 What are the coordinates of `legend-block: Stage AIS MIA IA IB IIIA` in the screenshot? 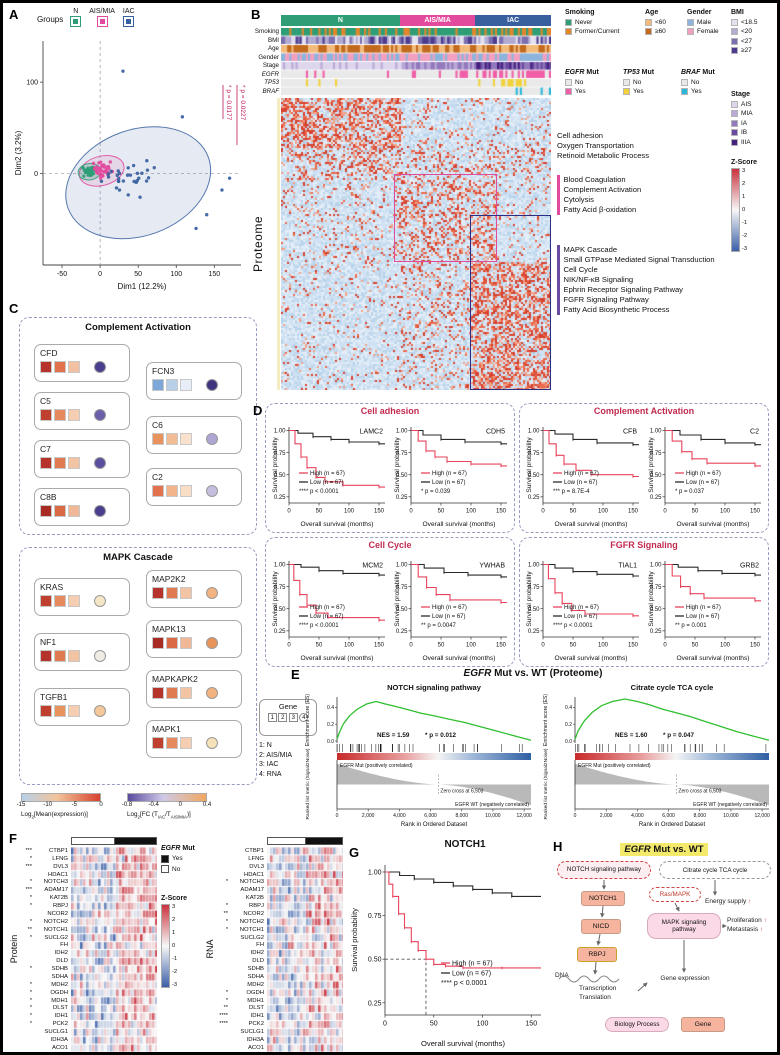 It's located at (742, 118).